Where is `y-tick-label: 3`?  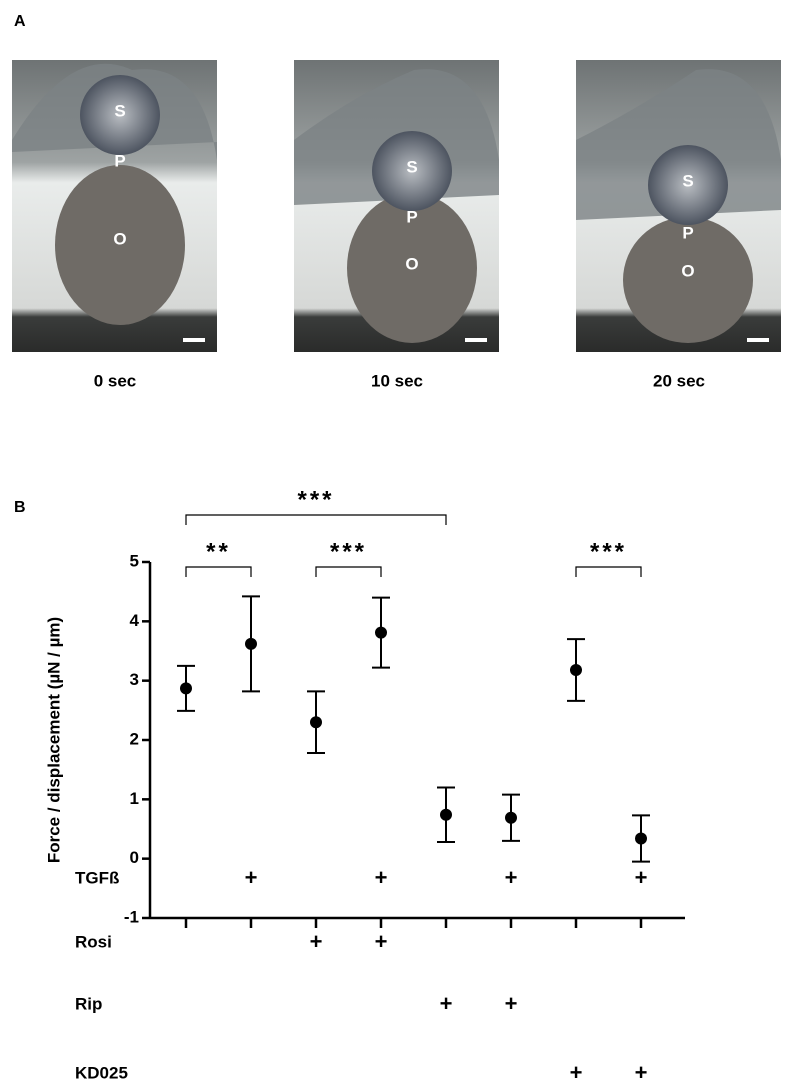 y-tick-label: 3 is located at coordinates (134, 679).